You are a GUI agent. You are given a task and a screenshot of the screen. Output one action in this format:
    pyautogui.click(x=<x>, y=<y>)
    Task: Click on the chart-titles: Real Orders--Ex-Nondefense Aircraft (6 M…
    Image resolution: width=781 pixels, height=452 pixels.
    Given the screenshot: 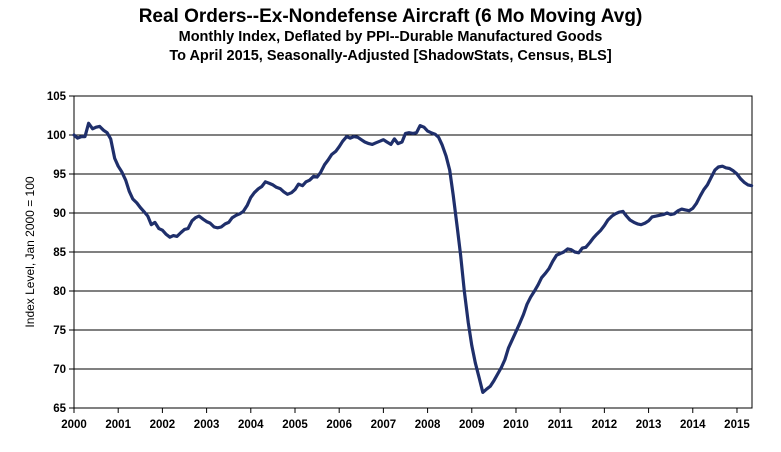 What is the action you would take?
    pyautogui.click(x=390, y=36)
    